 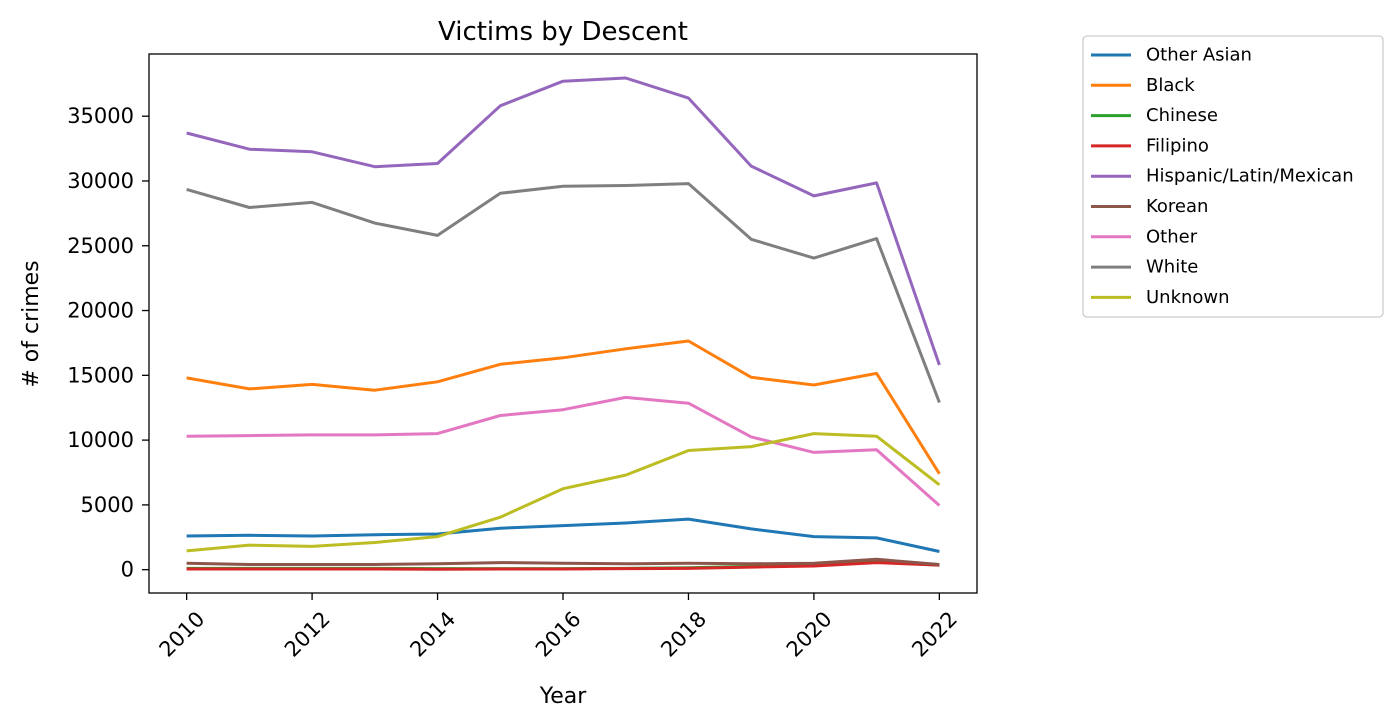 What do you see at coordinates (1199, 55) in the screenshot?
I see `legend-label: Other Asian` at bounding box center [1199, 55].